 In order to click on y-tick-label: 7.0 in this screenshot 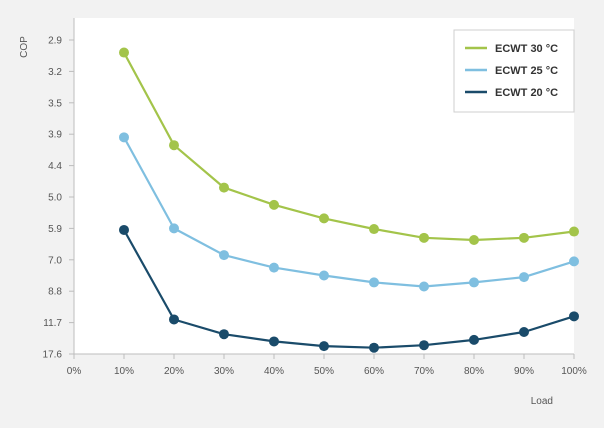, I will do `click(55, 260)`.